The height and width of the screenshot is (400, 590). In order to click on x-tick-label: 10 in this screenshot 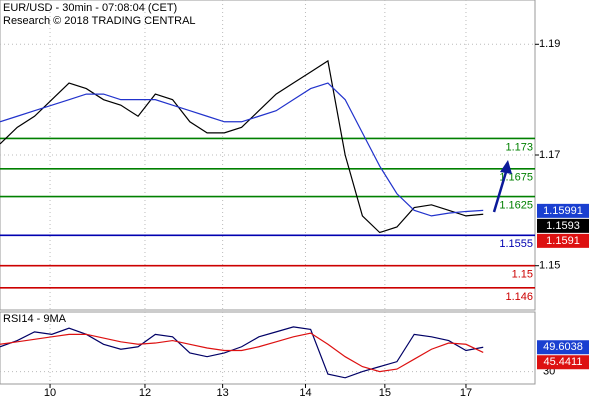, I will do `click(50, 393)`.